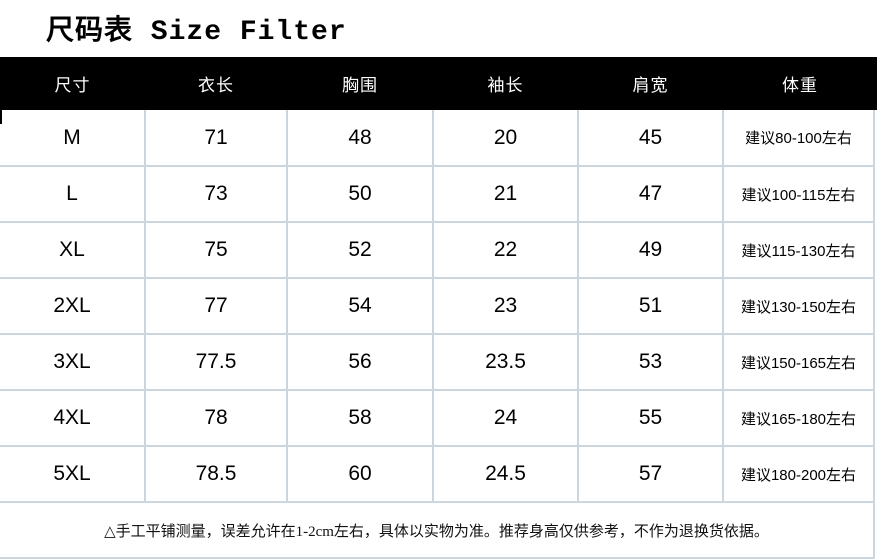  What do you see at coordinates (73, 306) in the screenshot?
I see `cell-size: 2XL` at bounding box center [73, 306].